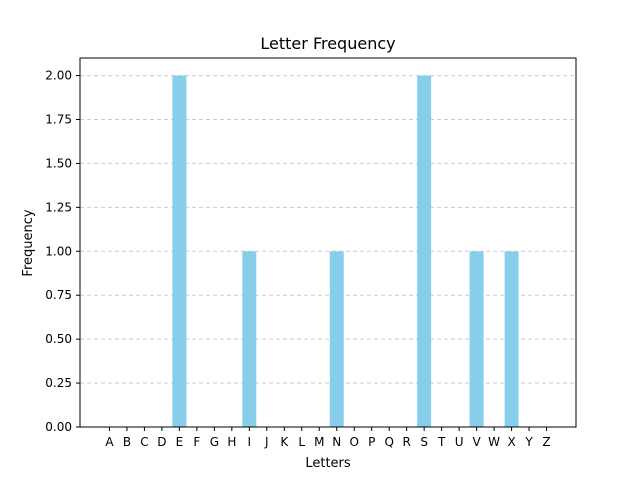  What do you see at coordinates (196, 442) in the screenshot?
I see `x-tick-label: F` at bounding box center [196, 442].